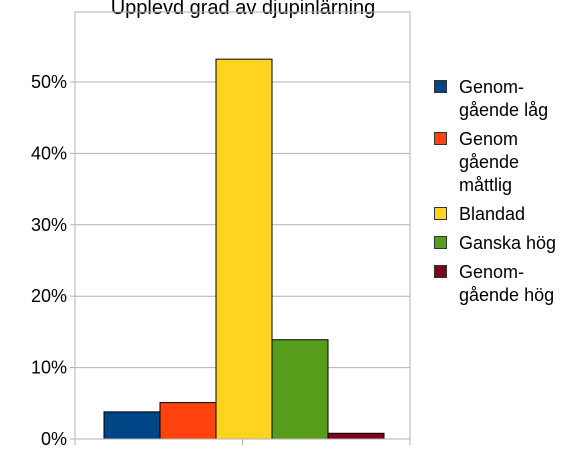  Describe the element at coordinates (492, 214) in the screenshot. I see `legend-label: Blandad` at that location.